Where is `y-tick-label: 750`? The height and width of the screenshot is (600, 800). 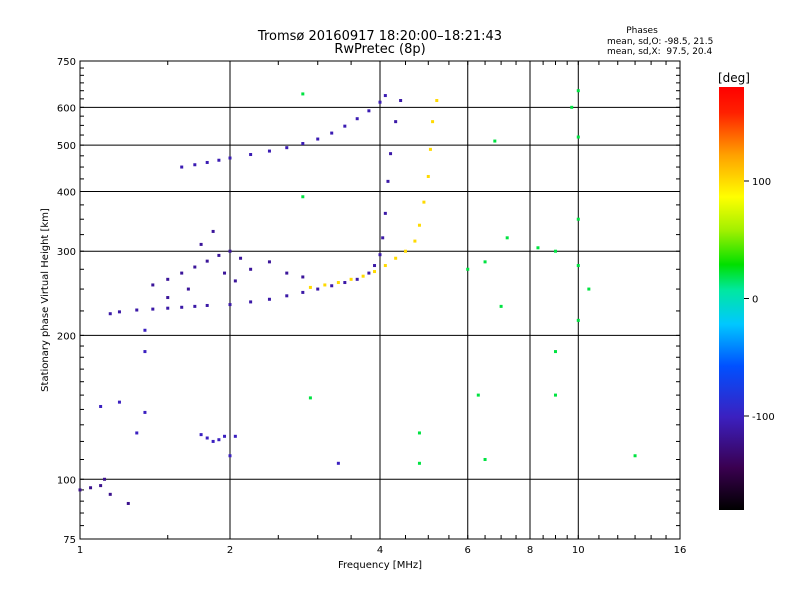 y-tick-label: 750 is located at coordinates (66, 62).